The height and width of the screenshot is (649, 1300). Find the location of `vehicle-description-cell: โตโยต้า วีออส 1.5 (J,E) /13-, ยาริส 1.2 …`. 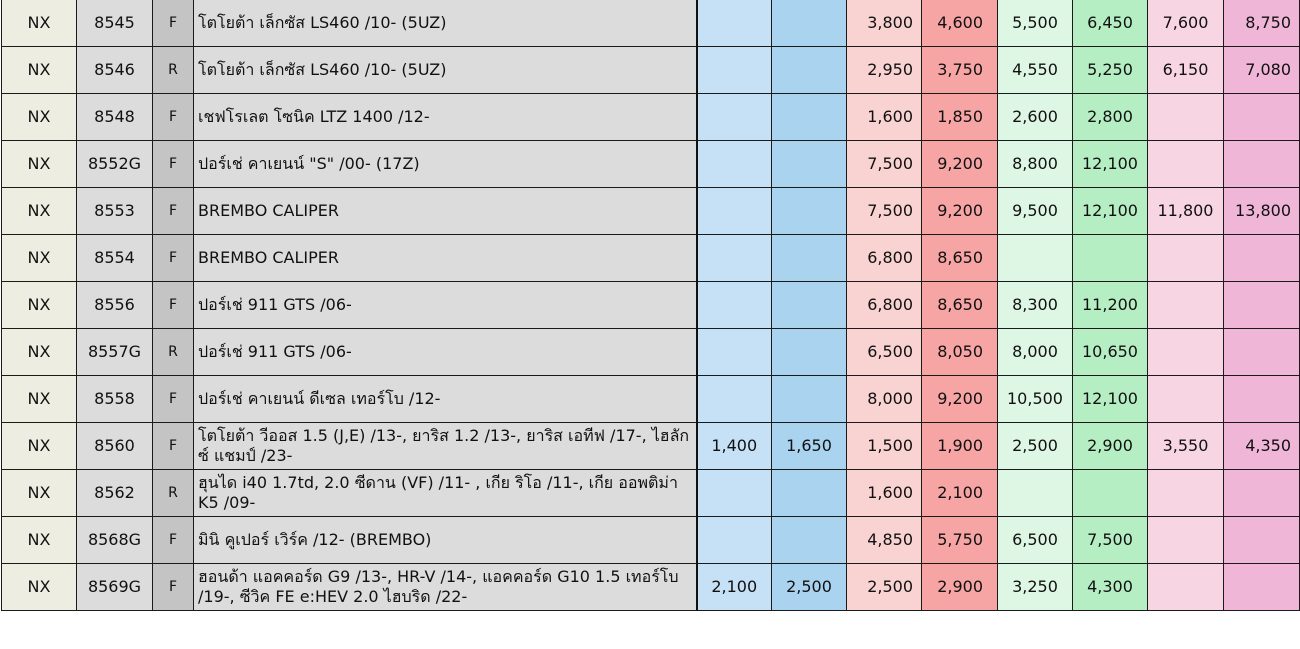

vehicle-description-cell: โตโยต้า วีออส 1.5 (J,E) /13-, ยาริส 1.2 … is located at coordinates (445, 446).